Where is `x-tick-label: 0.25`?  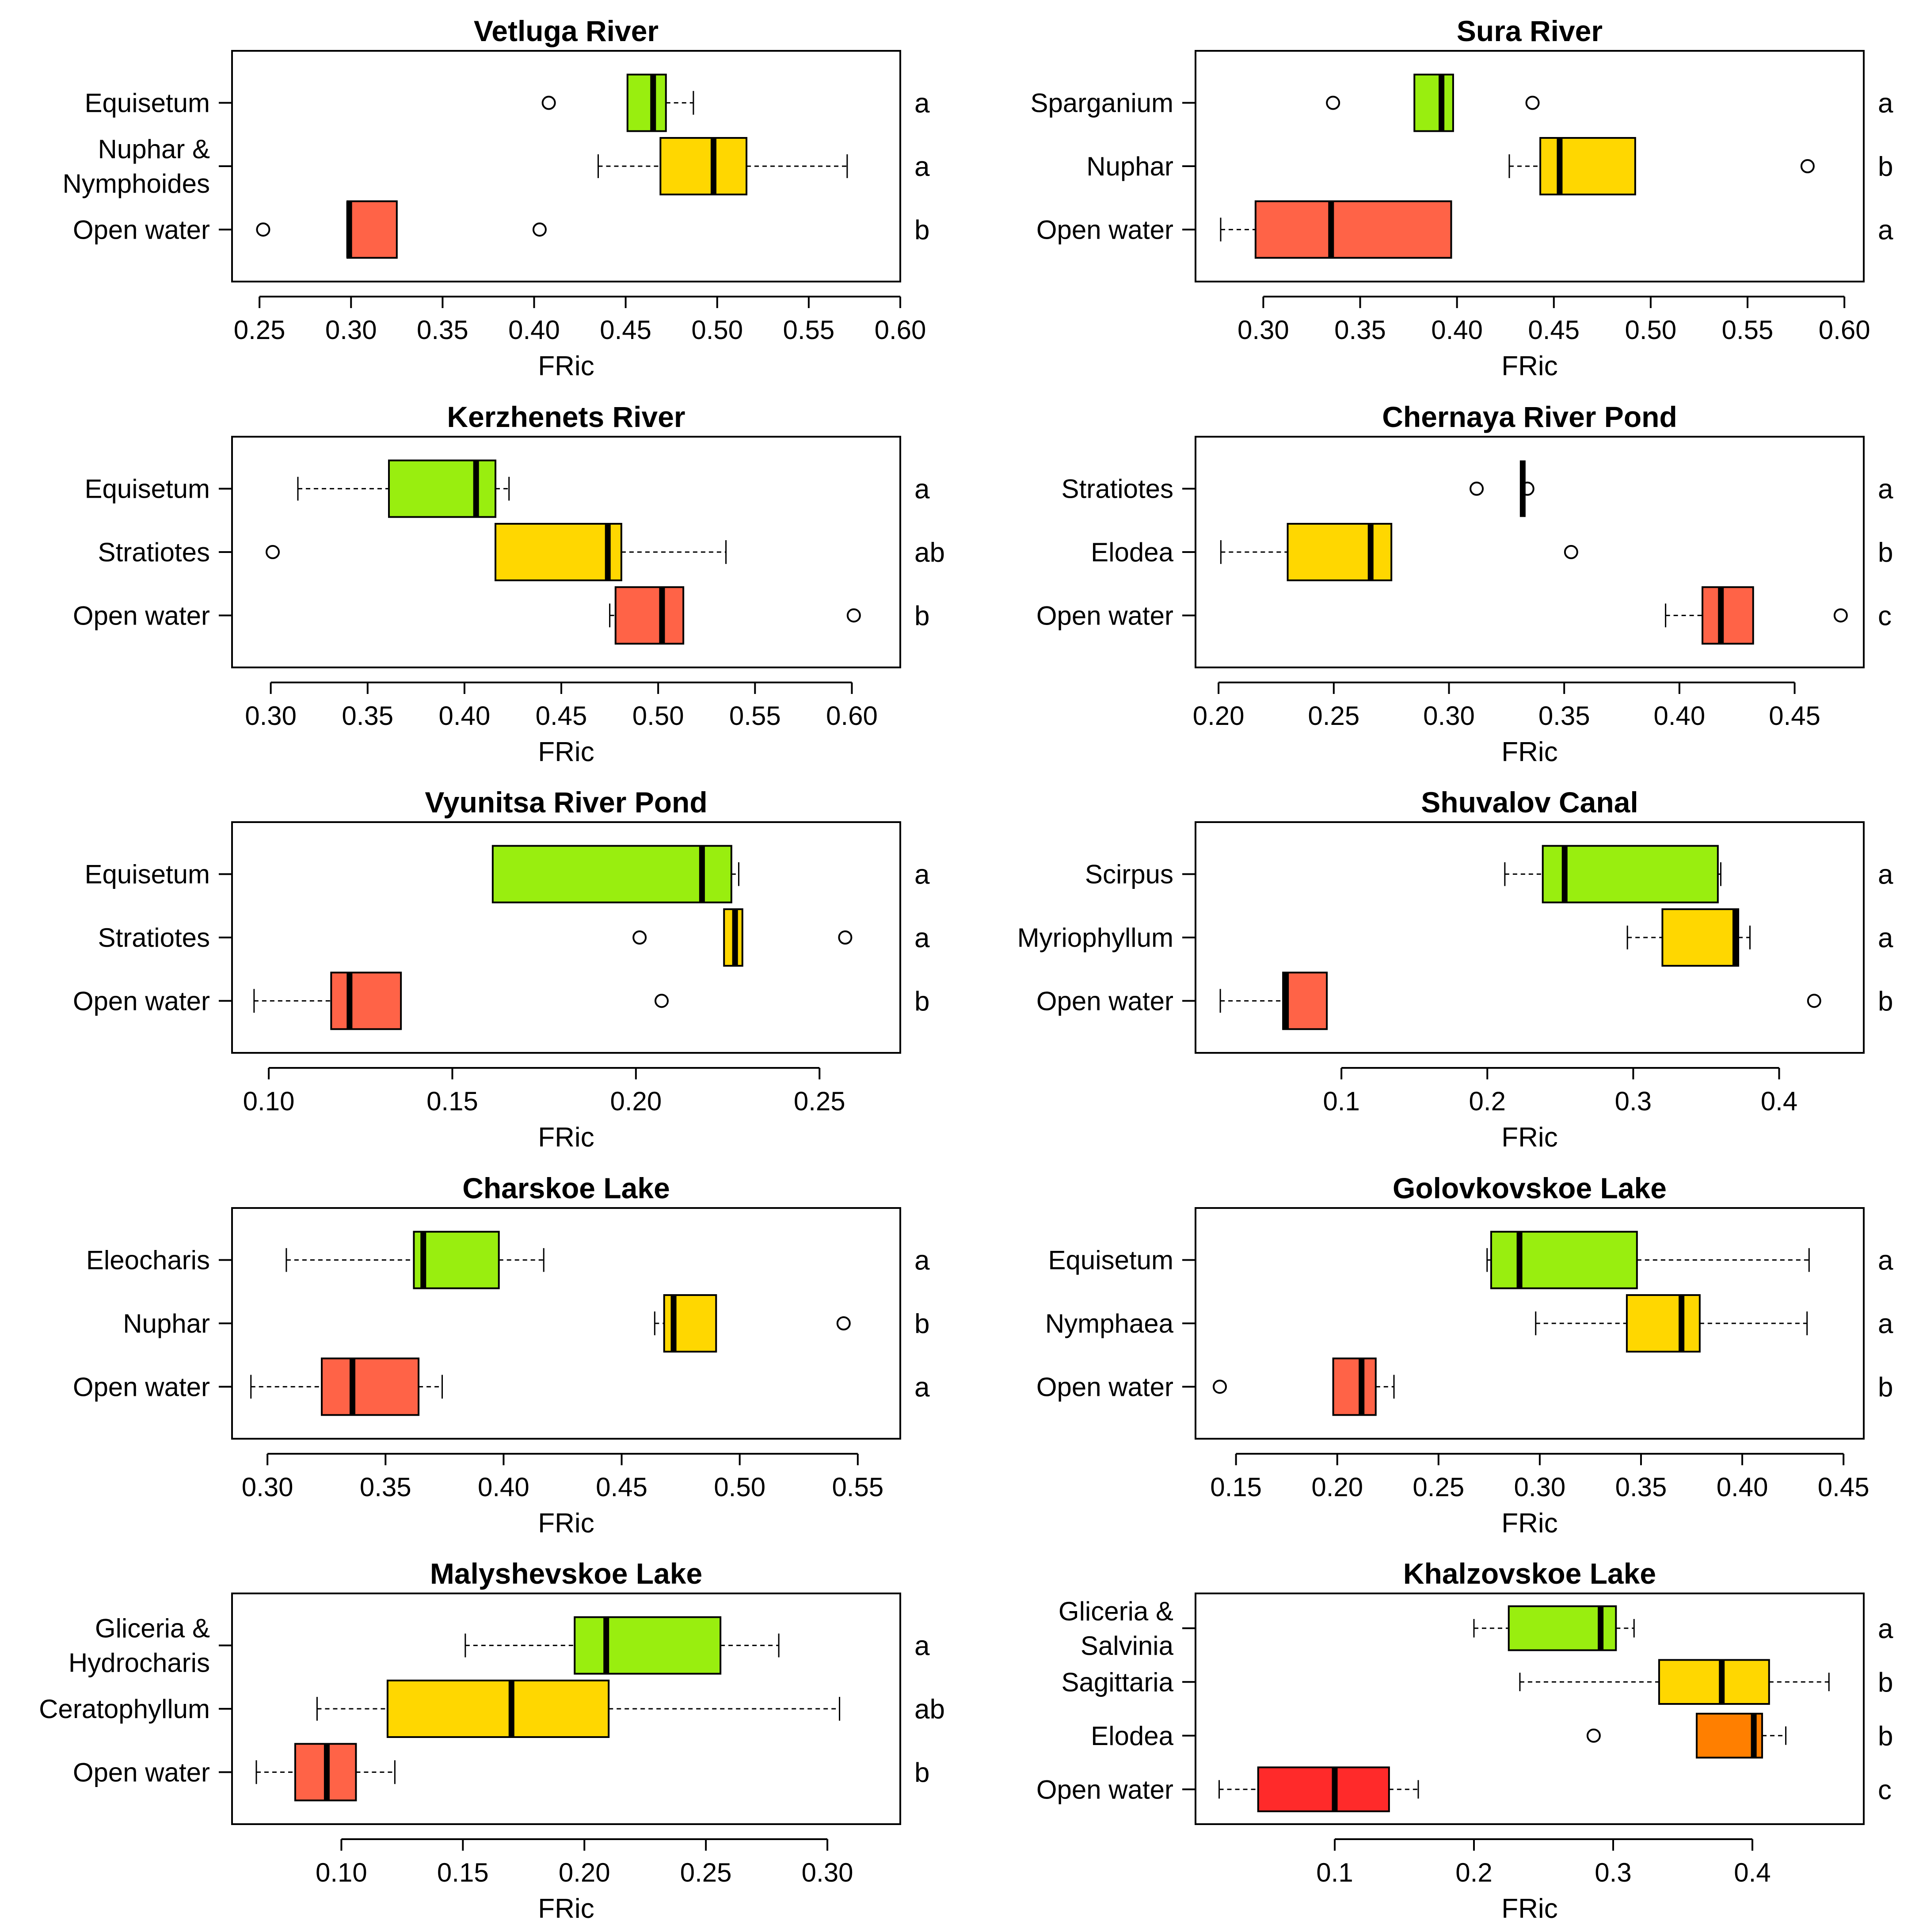
x-tick-label: 0.25 is located at coordinates (706, 1872).